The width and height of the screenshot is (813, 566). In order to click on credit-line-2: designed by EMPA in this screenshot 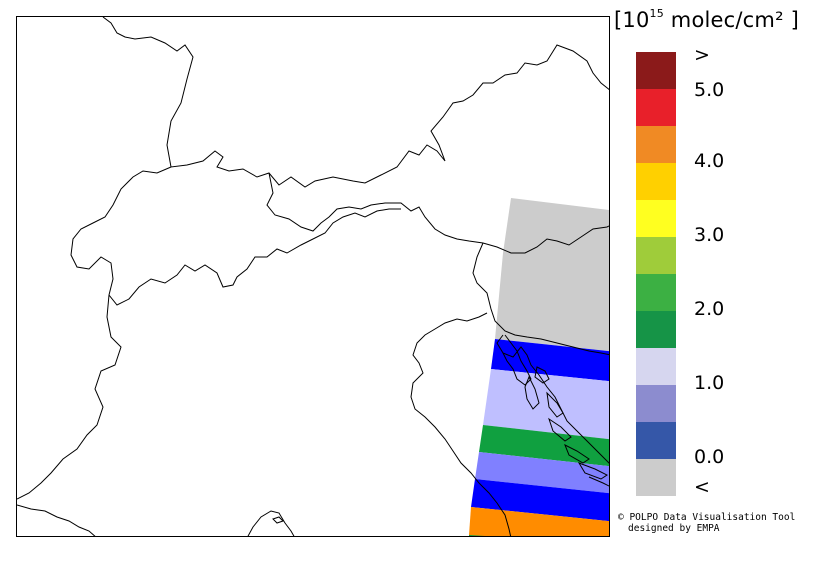, I will do `click(674, 528)`.